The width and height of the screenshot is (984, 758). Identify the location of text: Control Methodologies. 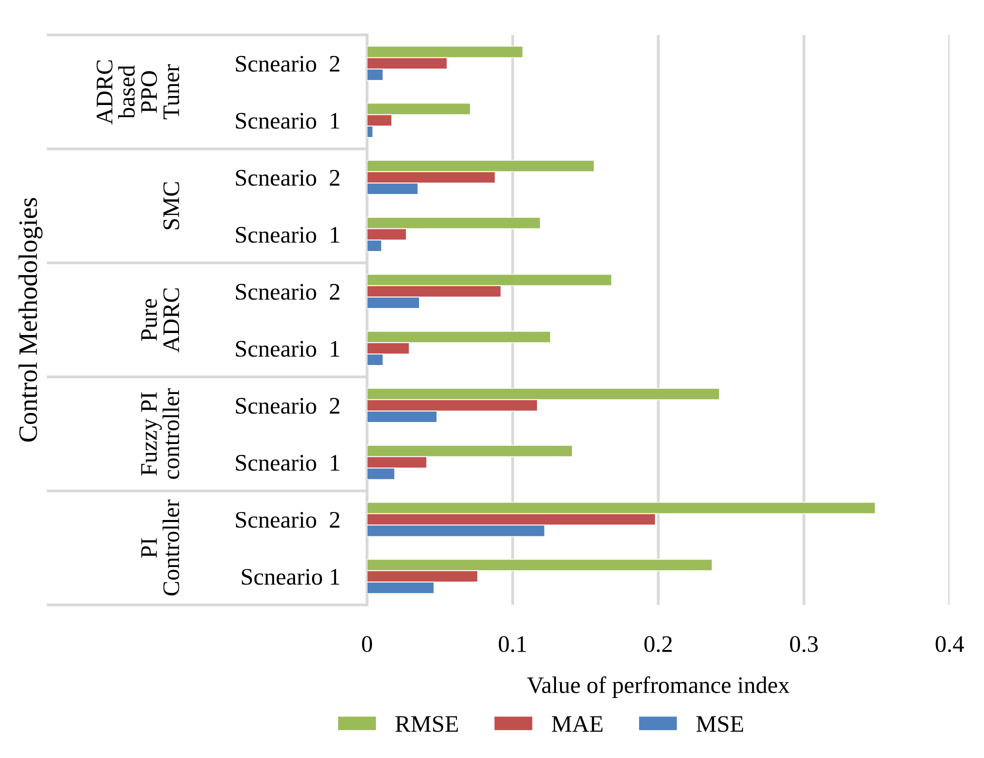
(30, 320).